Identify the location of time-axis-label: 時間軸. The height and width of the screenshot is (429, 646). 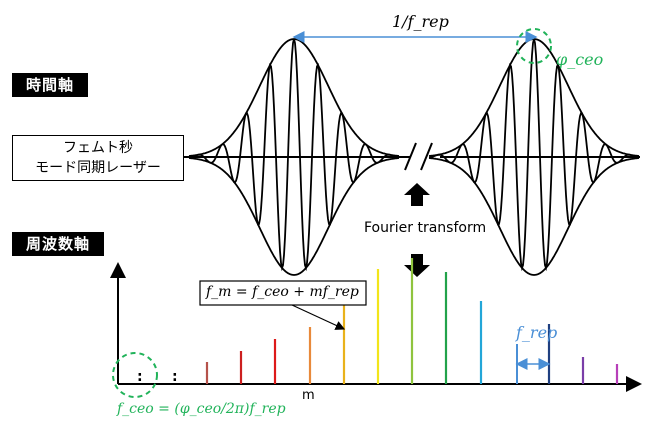
(50, 85).